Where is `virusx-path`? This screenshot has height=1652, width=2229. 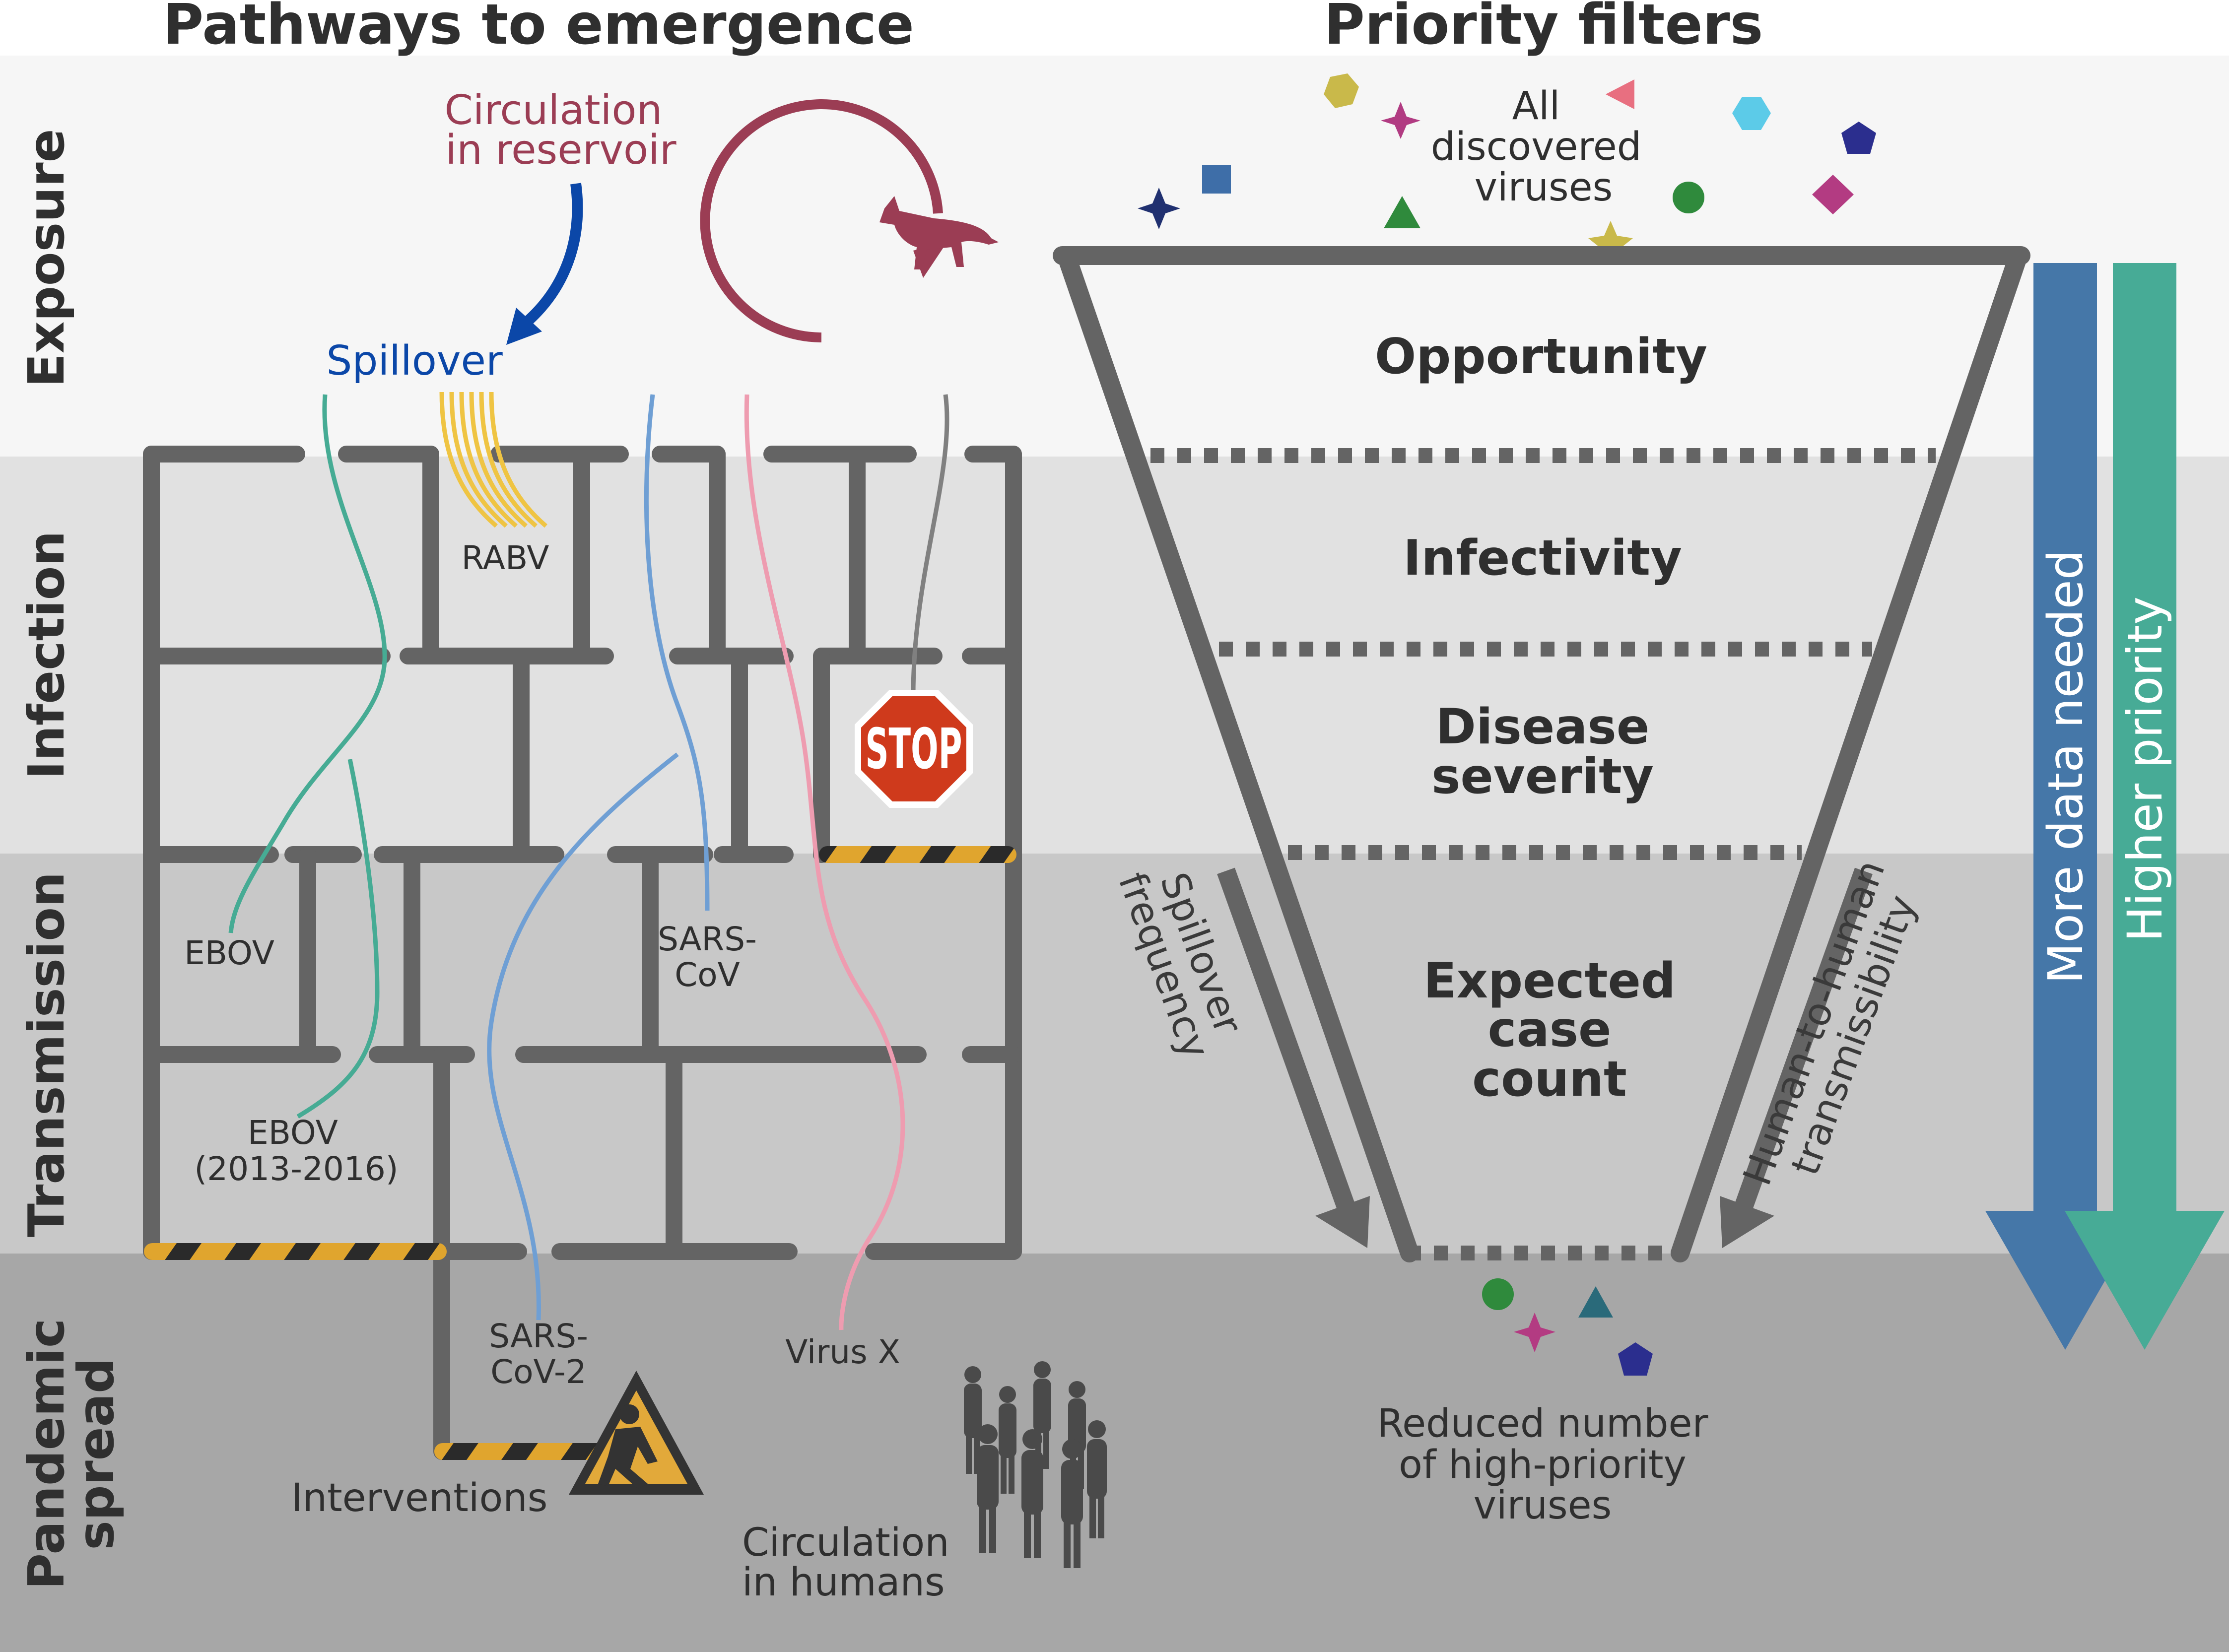 virusx-path is located at coordinates (824, 862).